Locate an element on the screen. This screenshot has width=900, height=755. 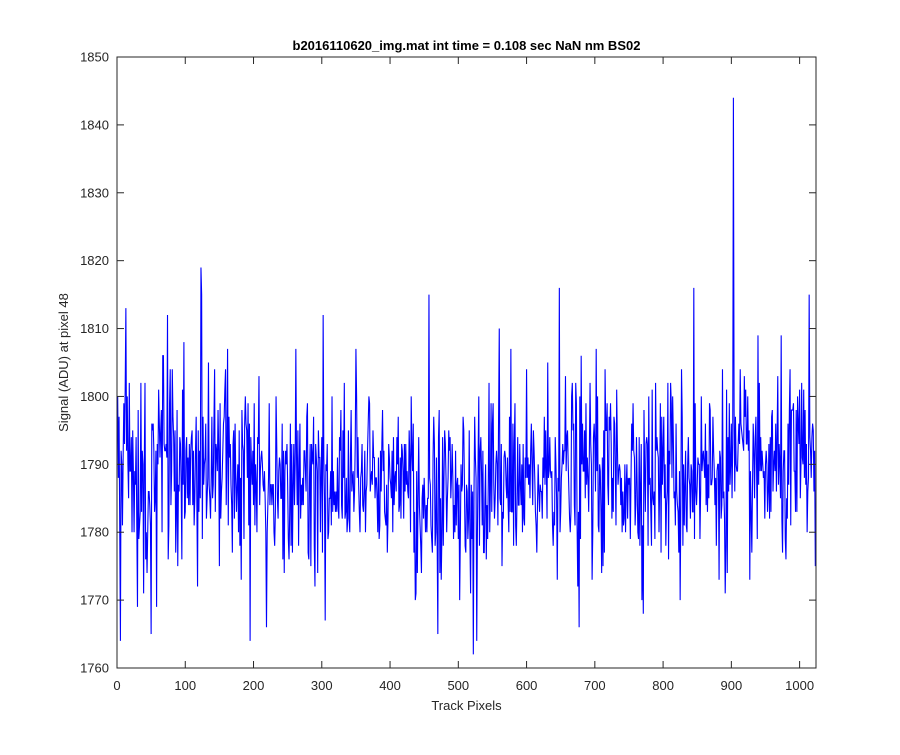
y-tick-label: 1790 is located at coordinates (94, 464).